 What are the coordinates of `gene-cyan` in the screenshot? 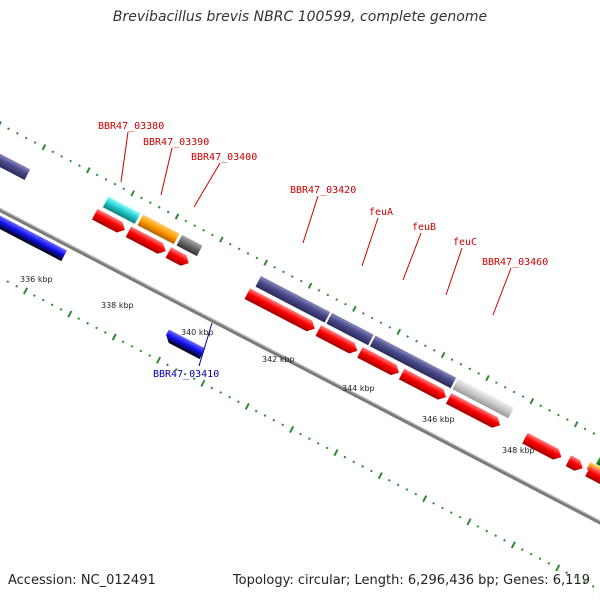 It's located at (121, 210).